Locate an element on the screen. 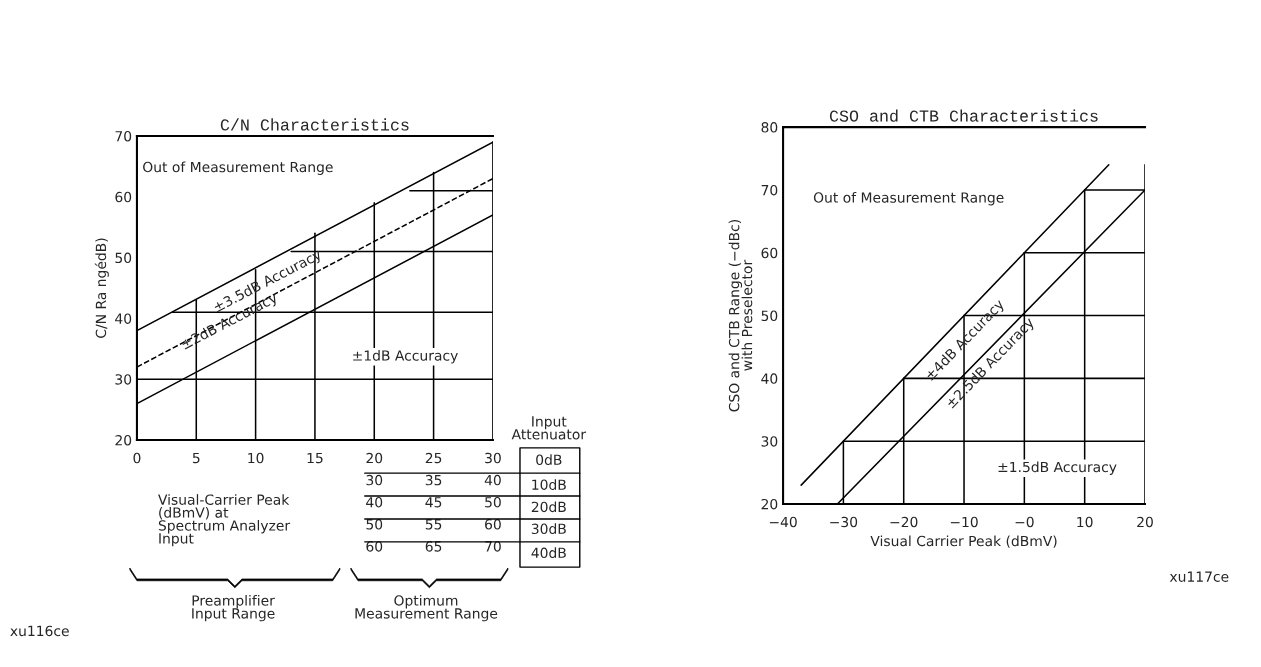 This screenshot has height=667, width=1261. x-tick-label: 20 30 40 50 60 is located at coordinates (374, 502).